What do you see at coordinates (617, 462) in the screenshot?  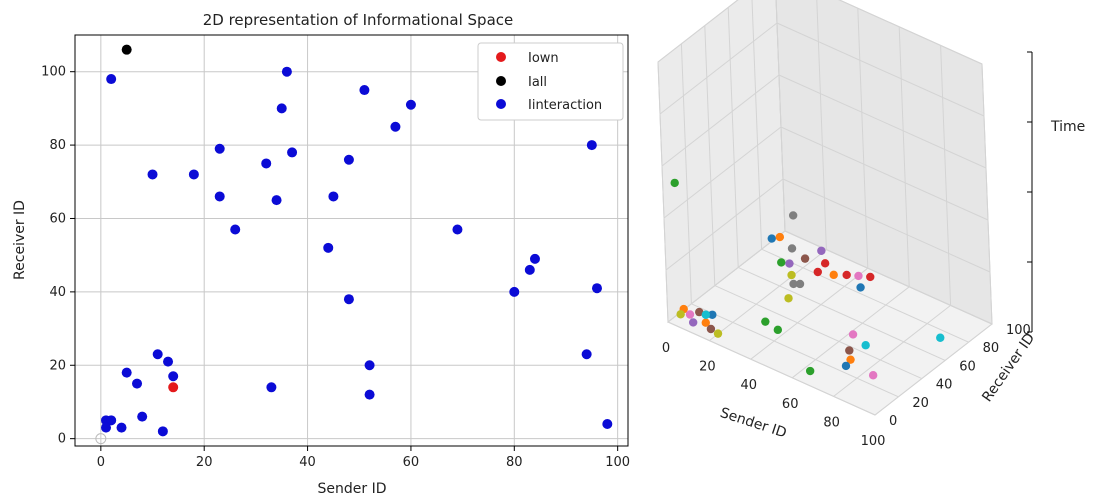 I see `x-tick-label: 100` at bounding box center [617, 462].